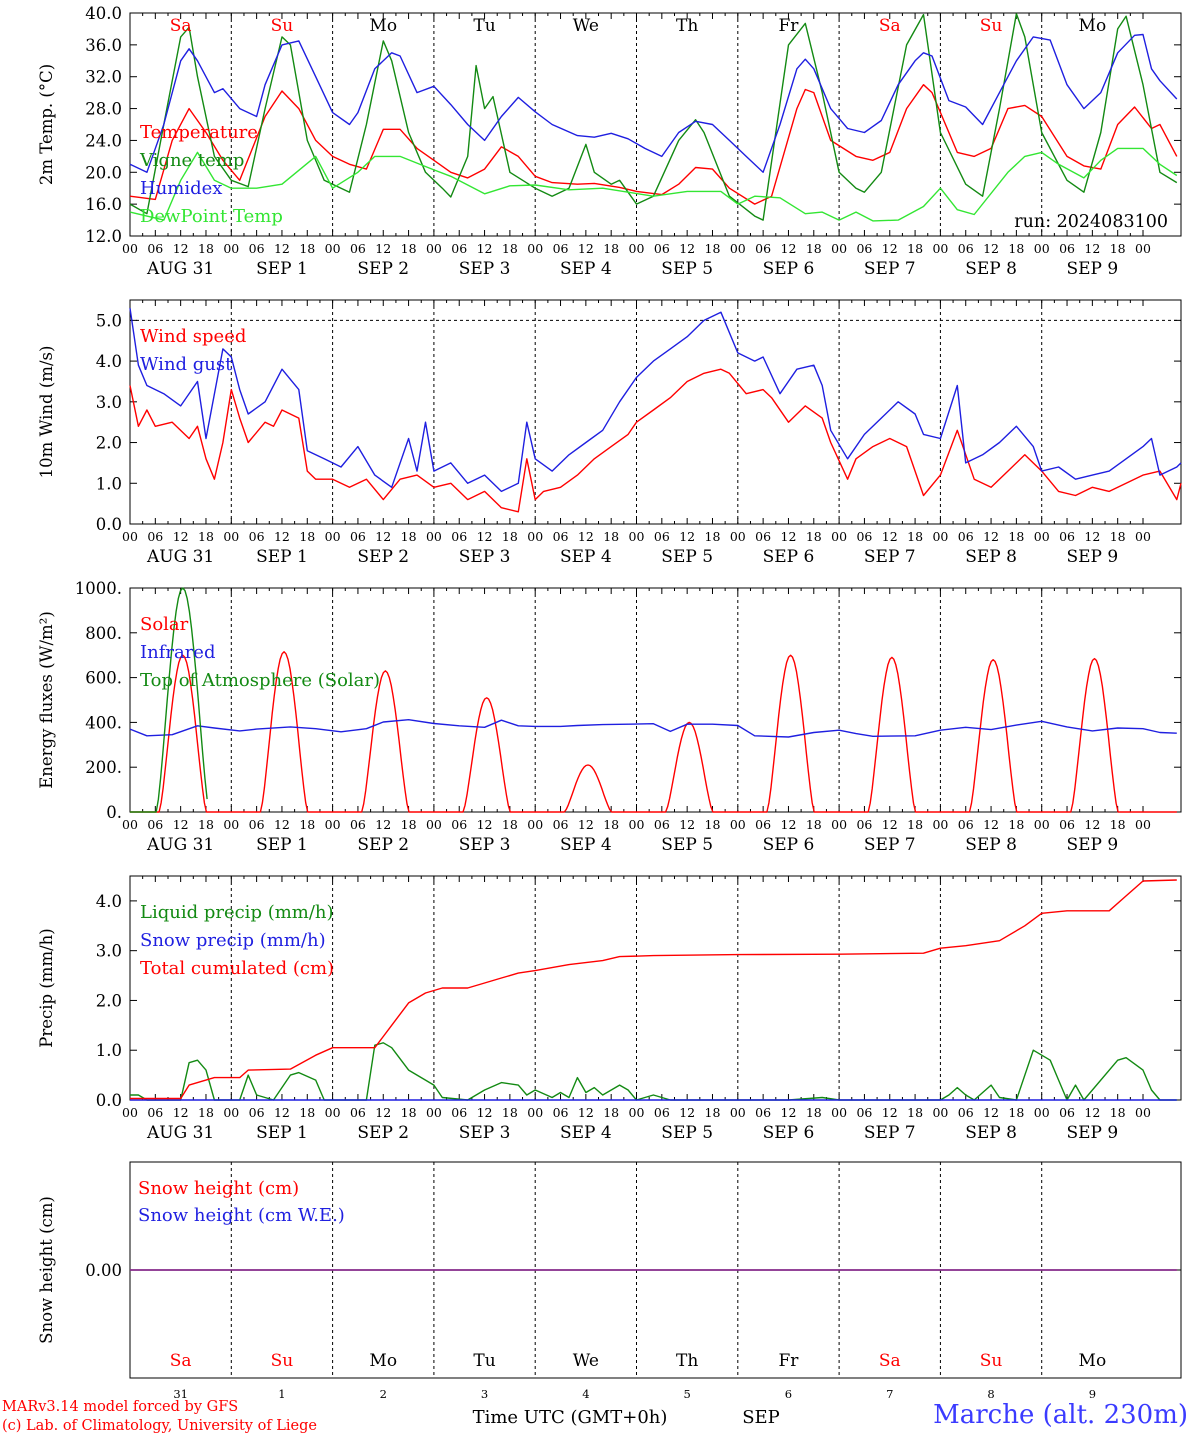  I want to click on legend-label: Snow height (cm W.E.), so click(241, 1215).